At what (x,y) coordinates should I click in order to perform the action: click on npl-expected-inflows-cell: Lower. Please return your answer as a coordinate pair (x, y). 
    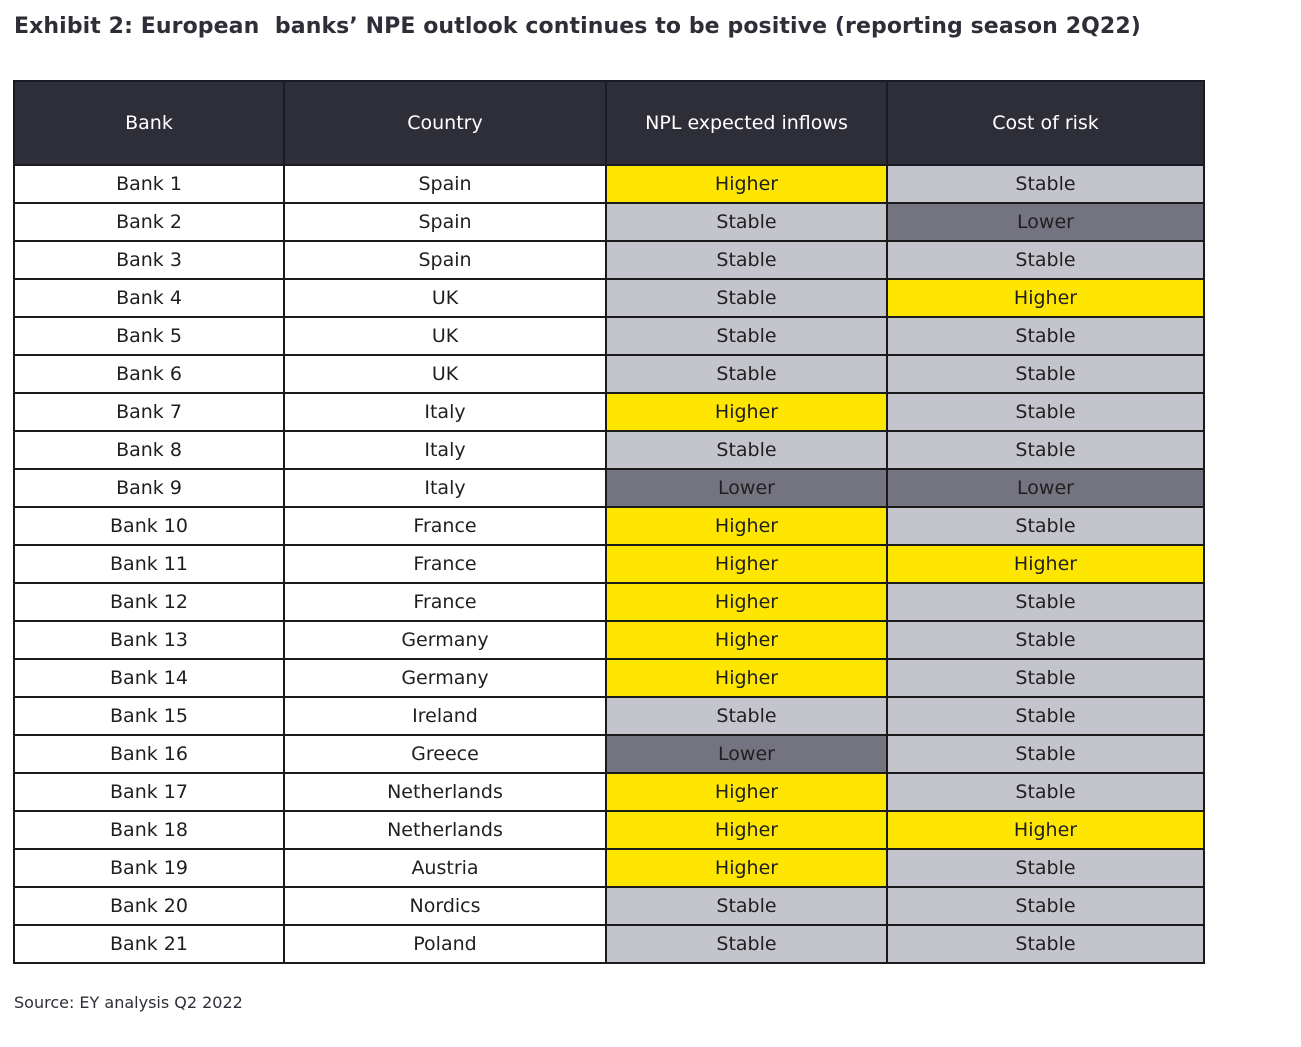
    Looking at the image, I should click on (746, 754).